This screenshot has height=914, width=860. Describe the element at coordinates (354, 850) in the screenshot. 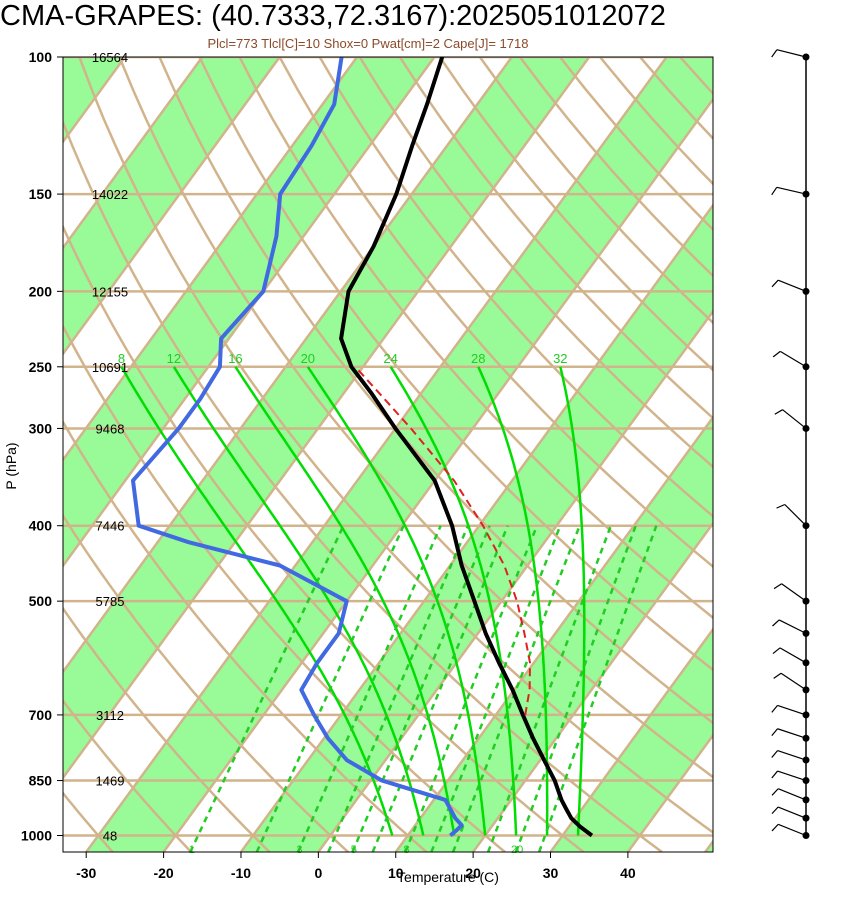

I see `mixing-label-5: 5` at that location.